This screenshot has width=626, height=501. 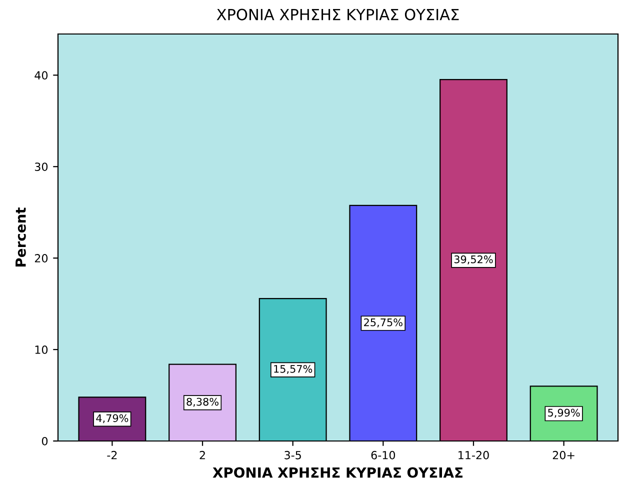 I want to click on x-axis-title: ΧΡΟΝΙΑ ΧΡΗΣΗΣ ΚΥΡΙΑΣ ΟΥΣΙΑΣ, so click(x=337, y=472).